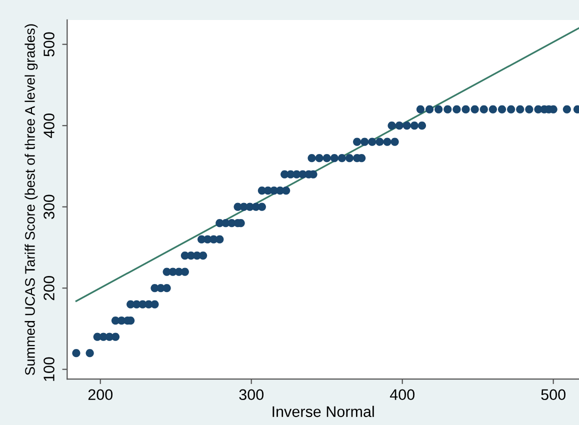  What do you see at coordinates (49, 207) in the screenshot?
I see `y-tick-label: 300` at bounding box center [49, 207].